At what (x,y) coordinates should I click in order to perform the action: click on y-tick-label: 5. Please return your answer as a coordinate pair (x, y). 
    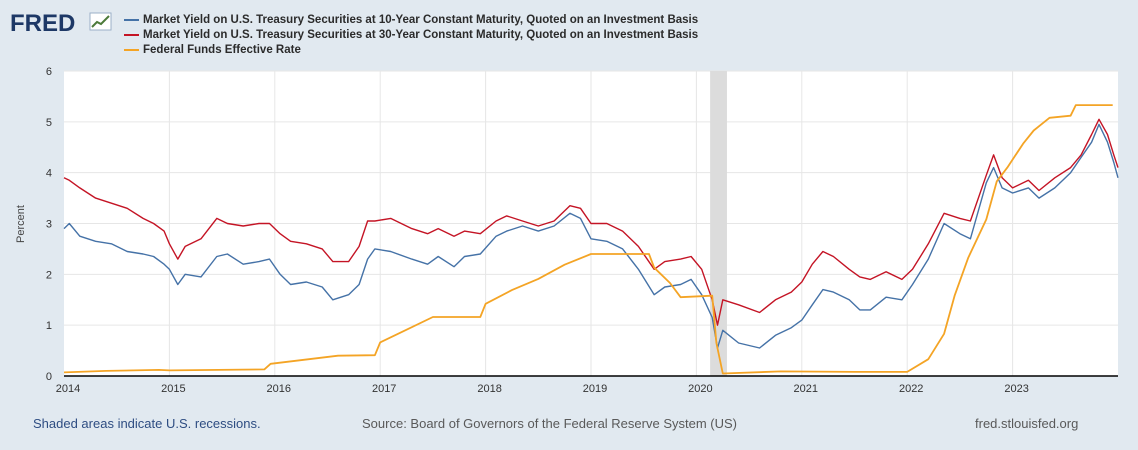
    Looking at the image, I should click on (49, 123).